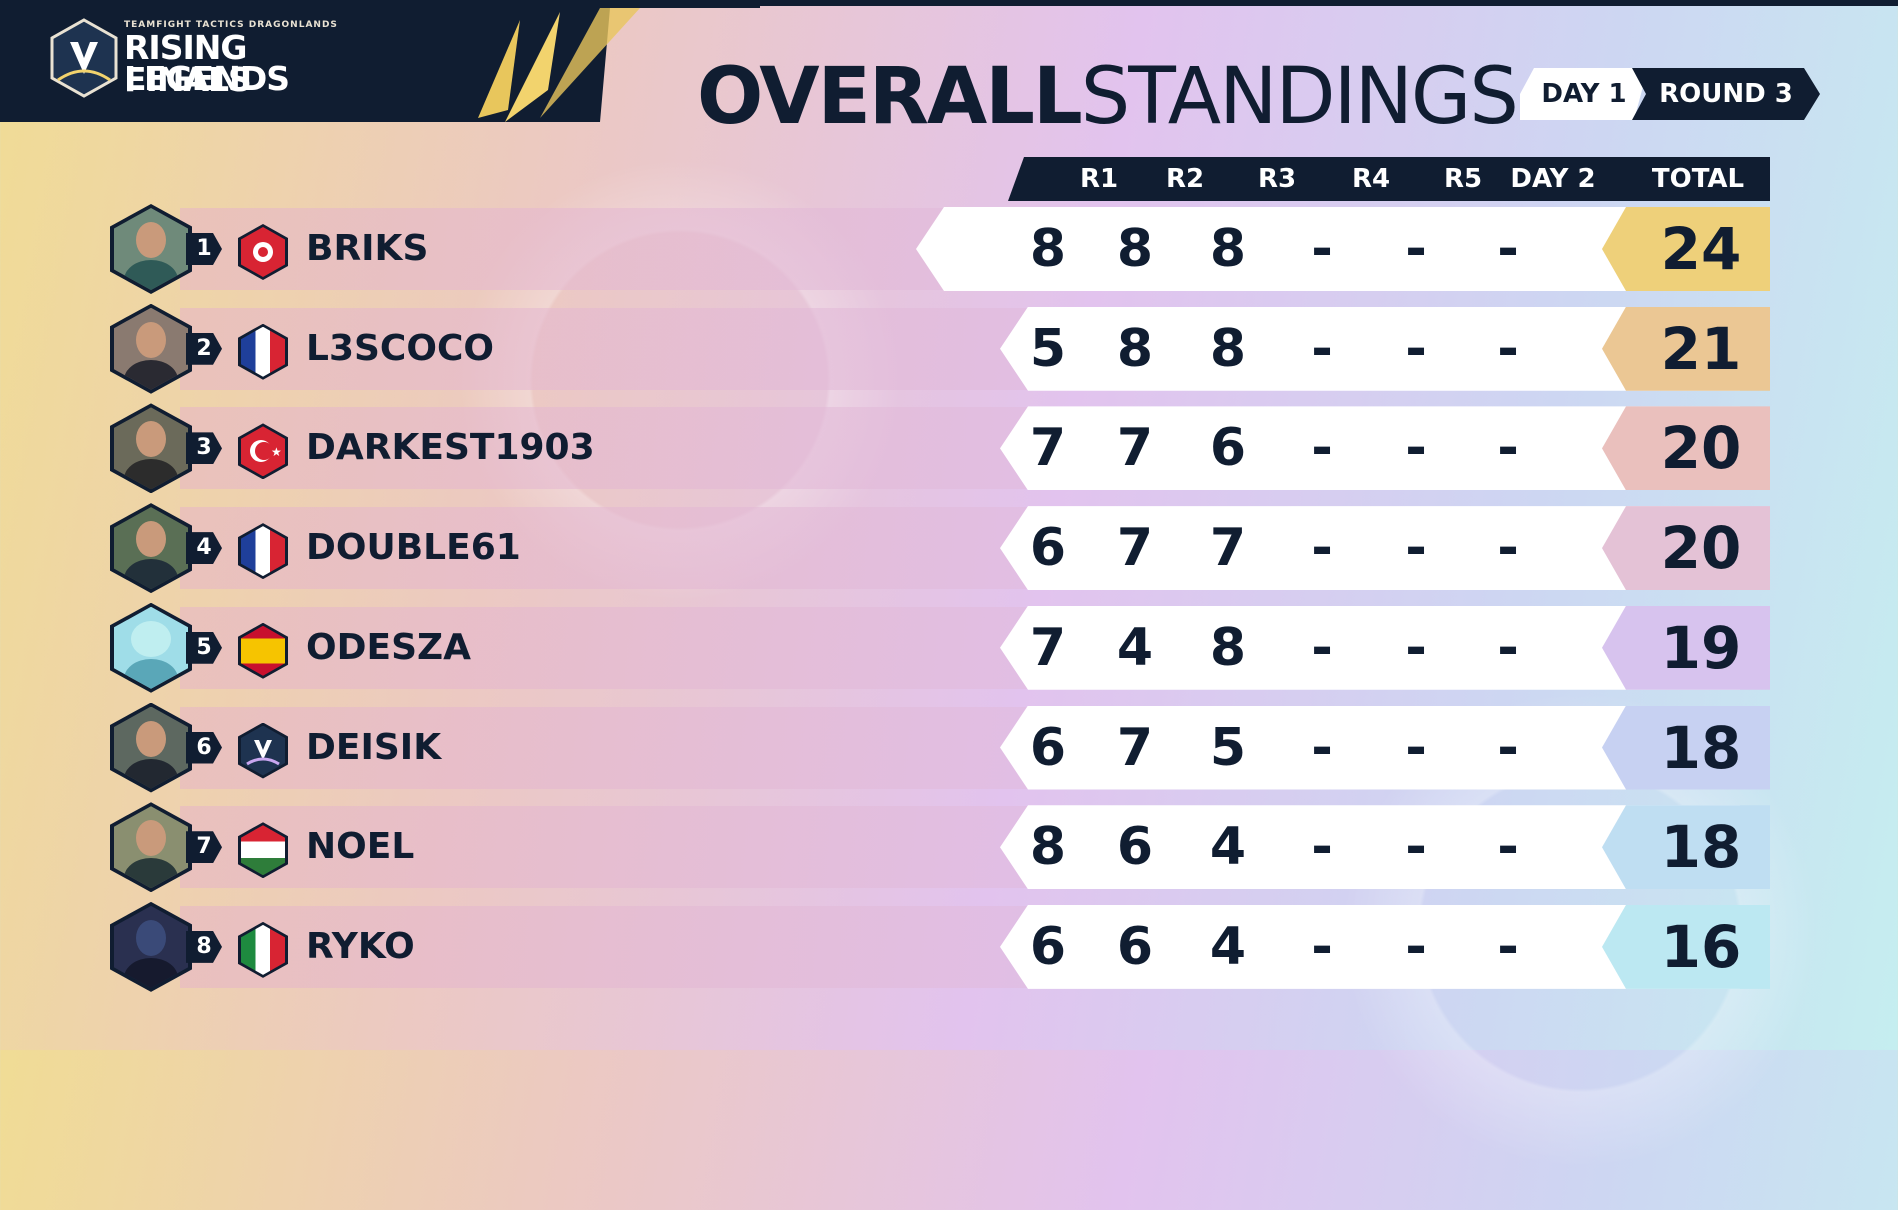 This screenshot has width=1898, height=1210. I want to click on table-row: 5 ODESZA 7 4 8- - -19, so click(940, 647).